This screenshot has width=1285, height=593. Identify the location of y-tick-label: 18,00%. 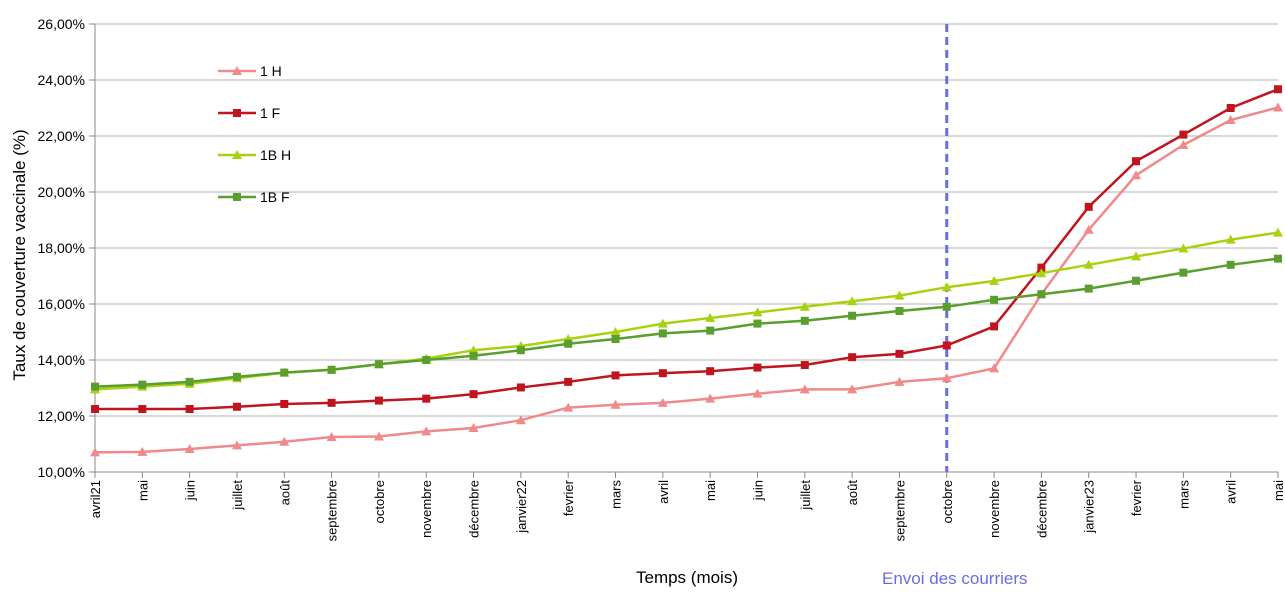
(61, 248).